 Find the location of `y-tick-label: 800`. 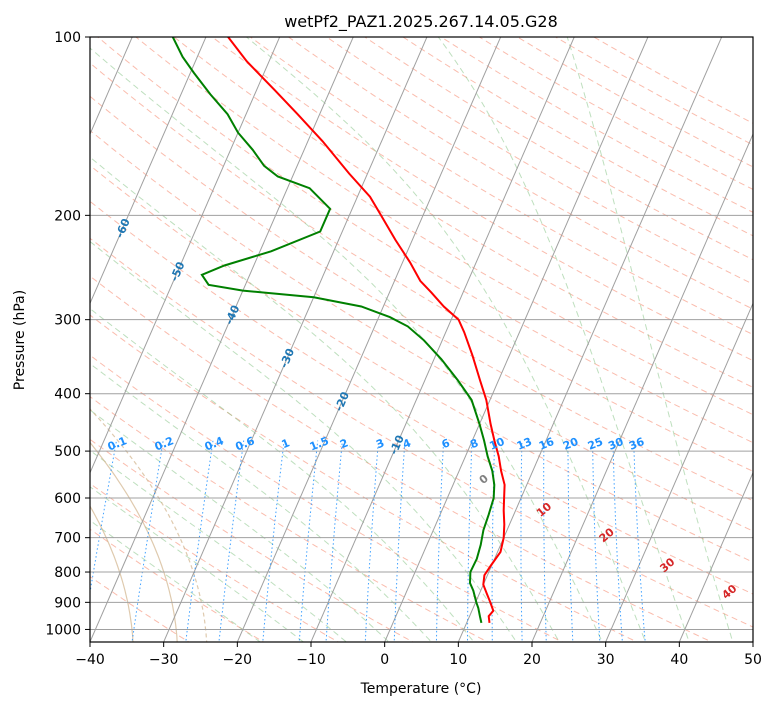

y-tick-label: 800 is located at coordinates (67, 573).